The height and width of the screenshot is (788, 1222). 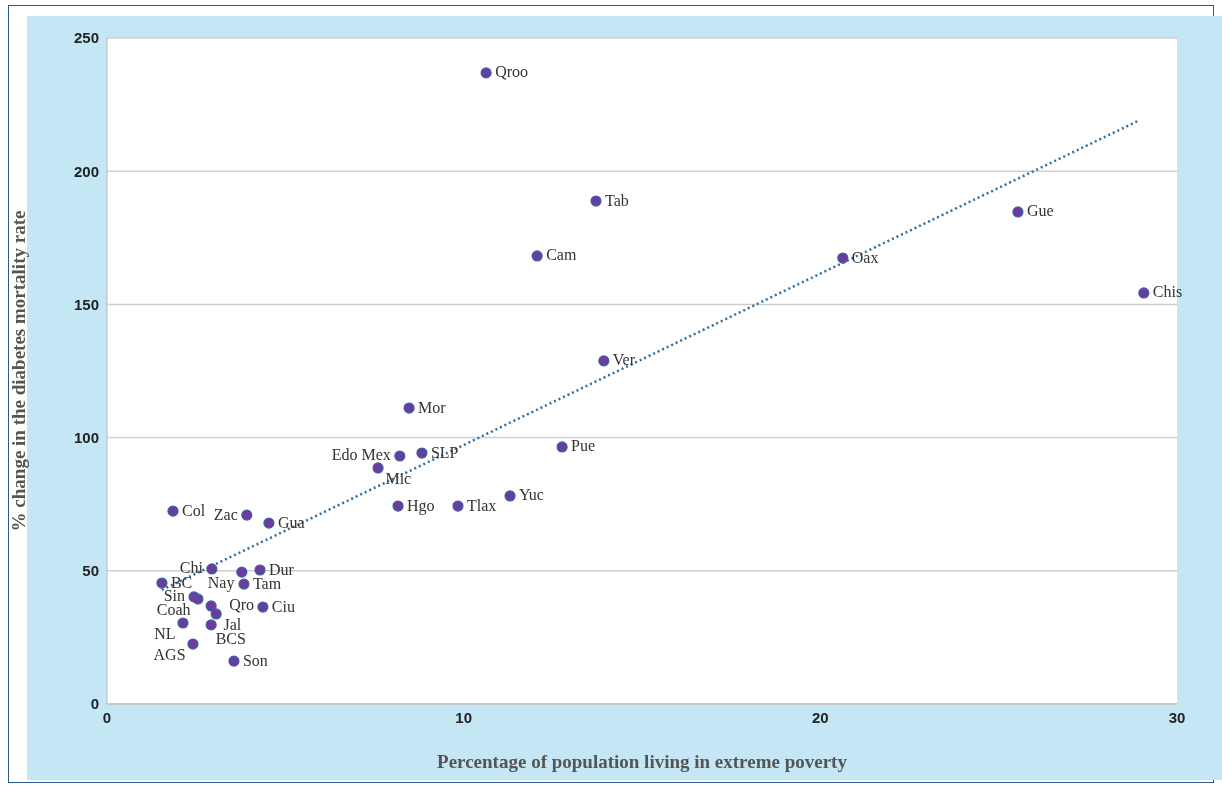 I want to click on data-label: Mor, so click(x=432, y=407).